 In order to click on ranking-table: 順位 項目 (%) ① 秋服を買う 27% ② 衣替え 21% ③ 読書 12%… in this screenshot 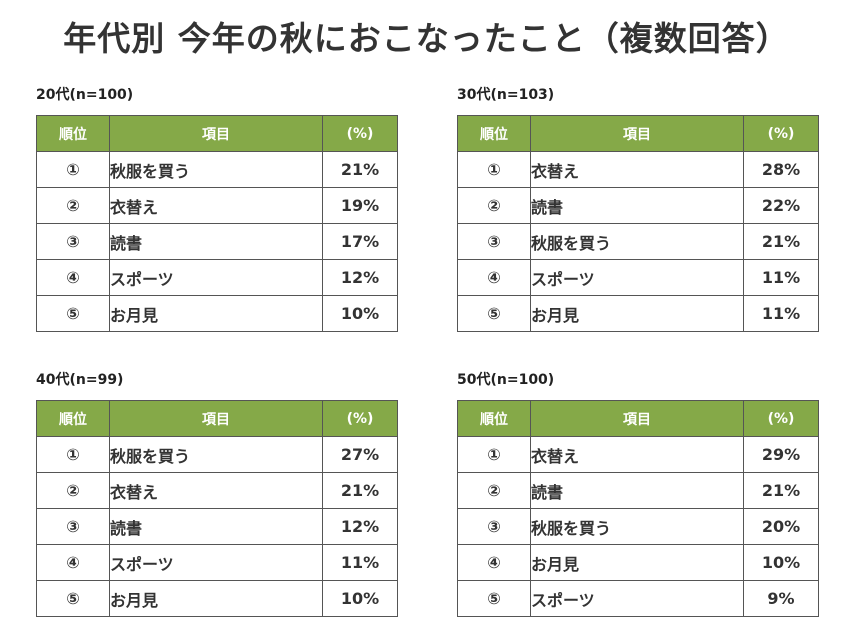, I will do `click(217, 508)`.